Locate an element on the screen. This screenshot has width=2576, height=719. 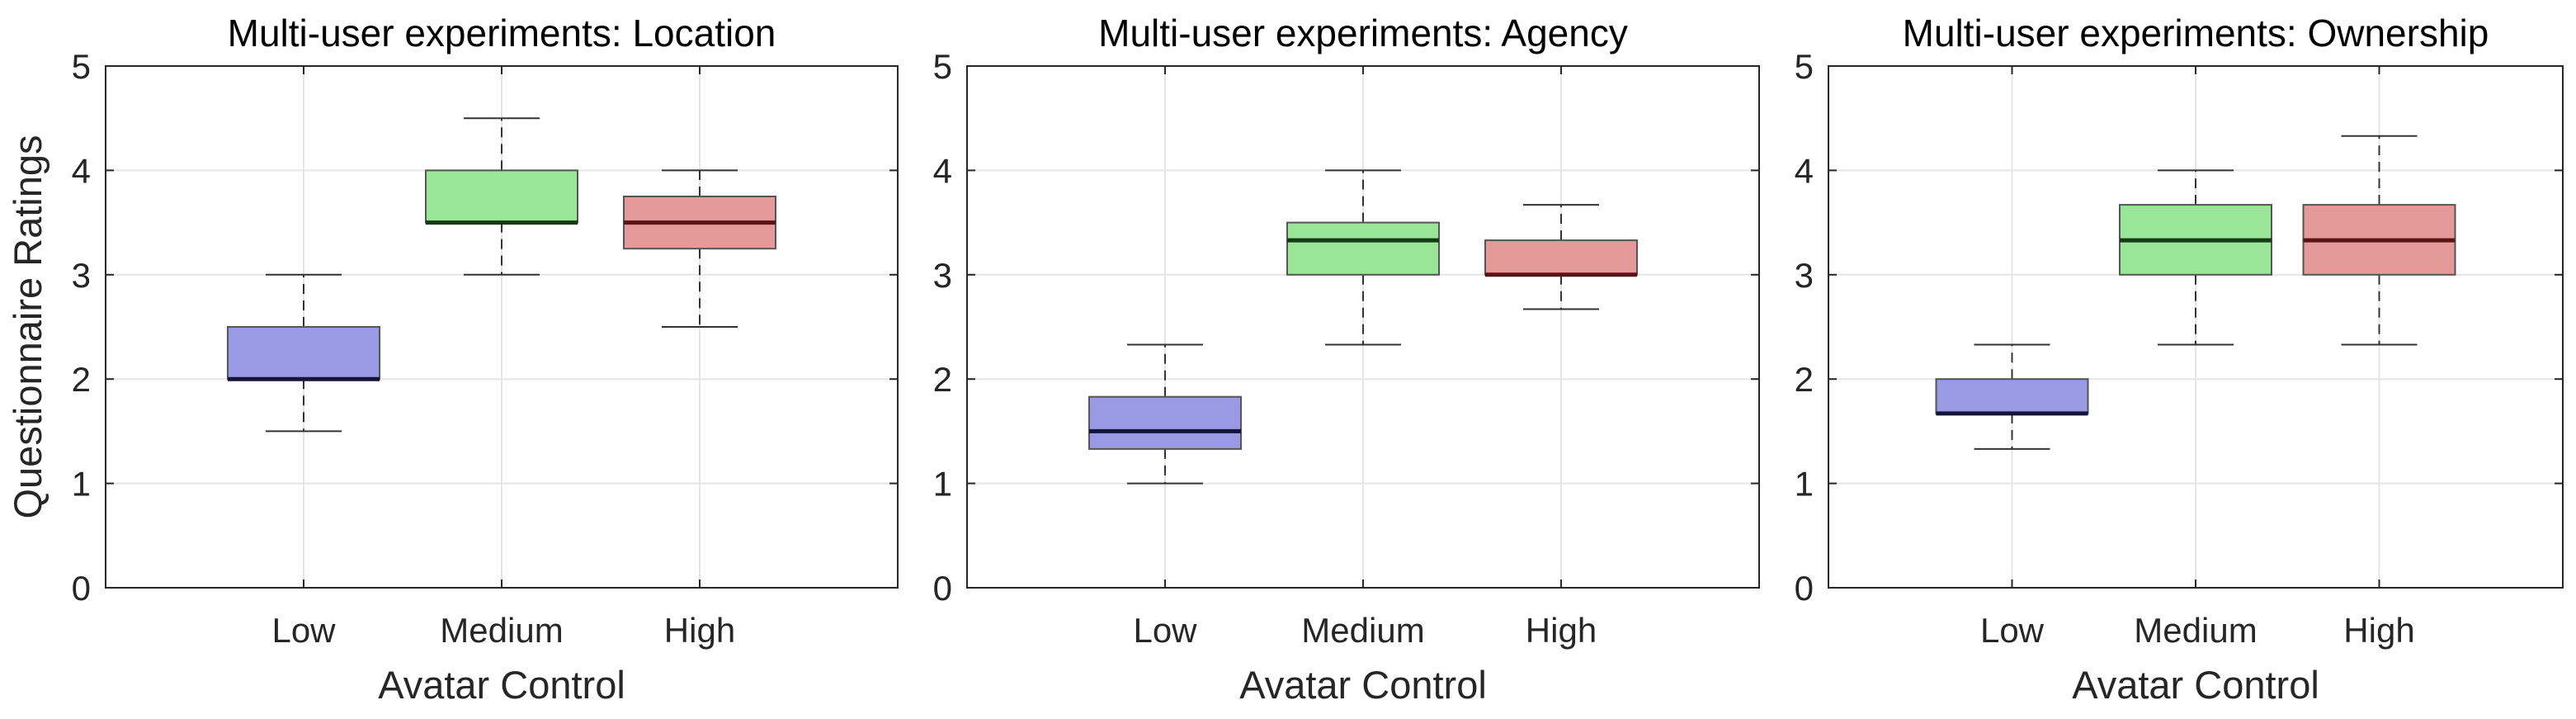
chart-title: Multi-user experiments: Ownership is located at coordinates (2196, 33).